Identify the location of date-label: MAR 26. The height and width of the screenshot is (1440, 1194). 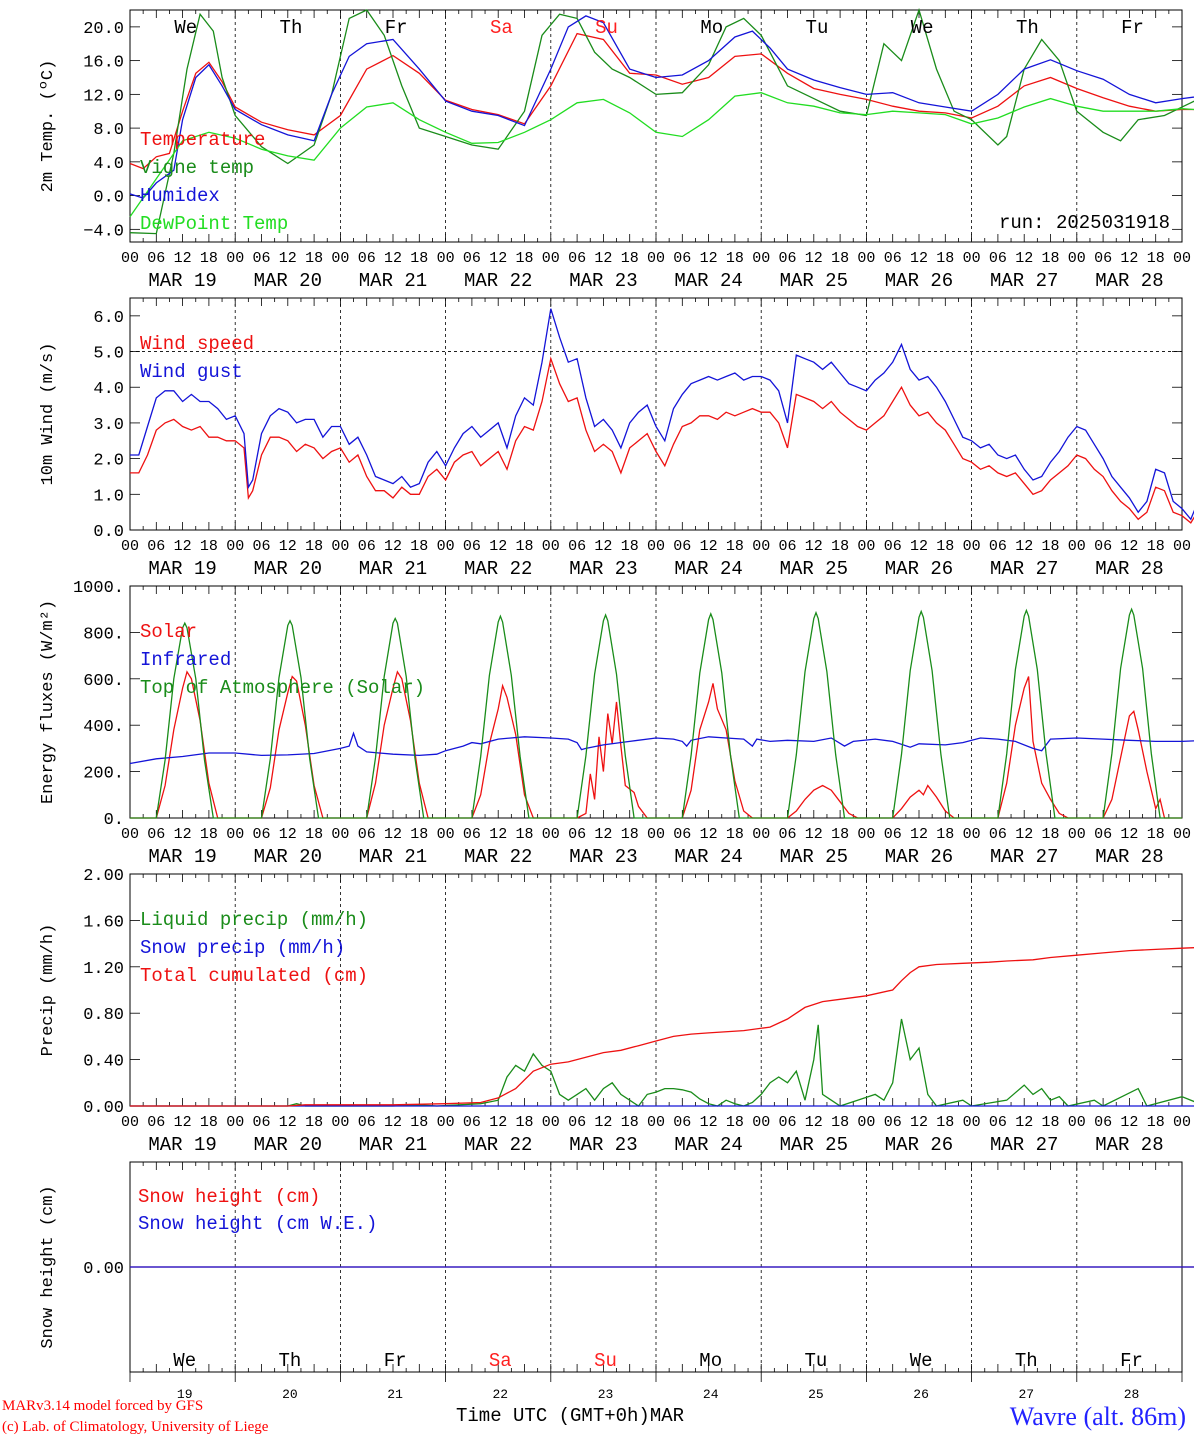
(919, 857).